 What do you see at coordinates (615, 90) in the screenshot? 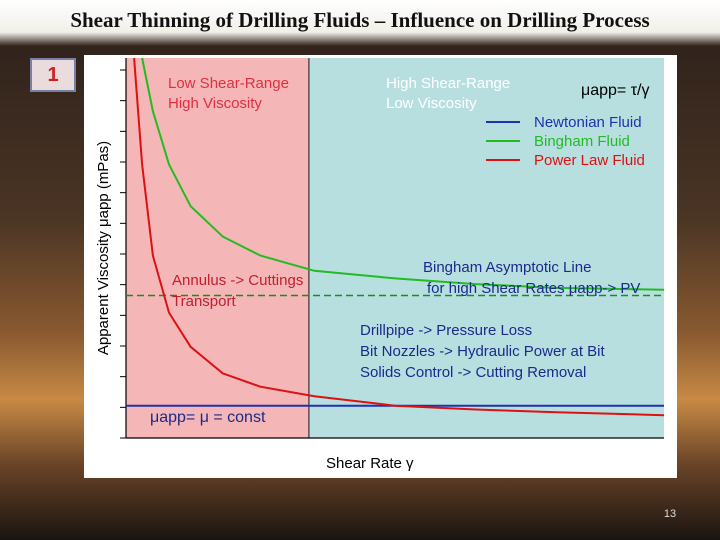
I see `apparent-viscosity-formula: μapp= τ/γ` at bounding box center [615, 90].